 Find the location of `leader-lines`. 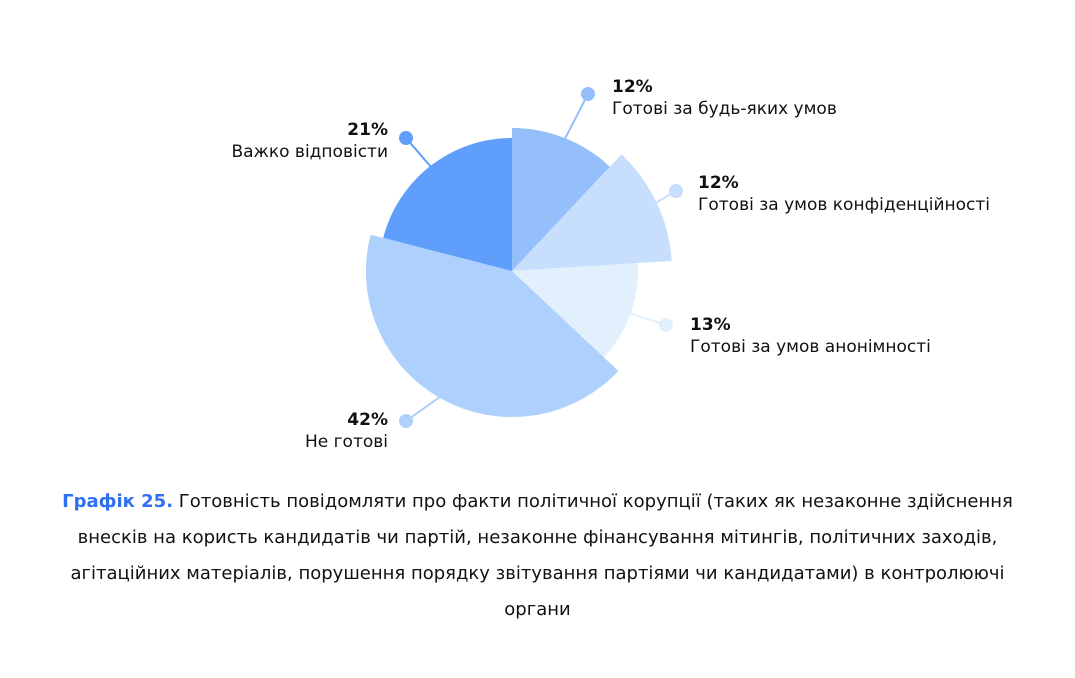

leader-lines is located at coordinates (541, 257).